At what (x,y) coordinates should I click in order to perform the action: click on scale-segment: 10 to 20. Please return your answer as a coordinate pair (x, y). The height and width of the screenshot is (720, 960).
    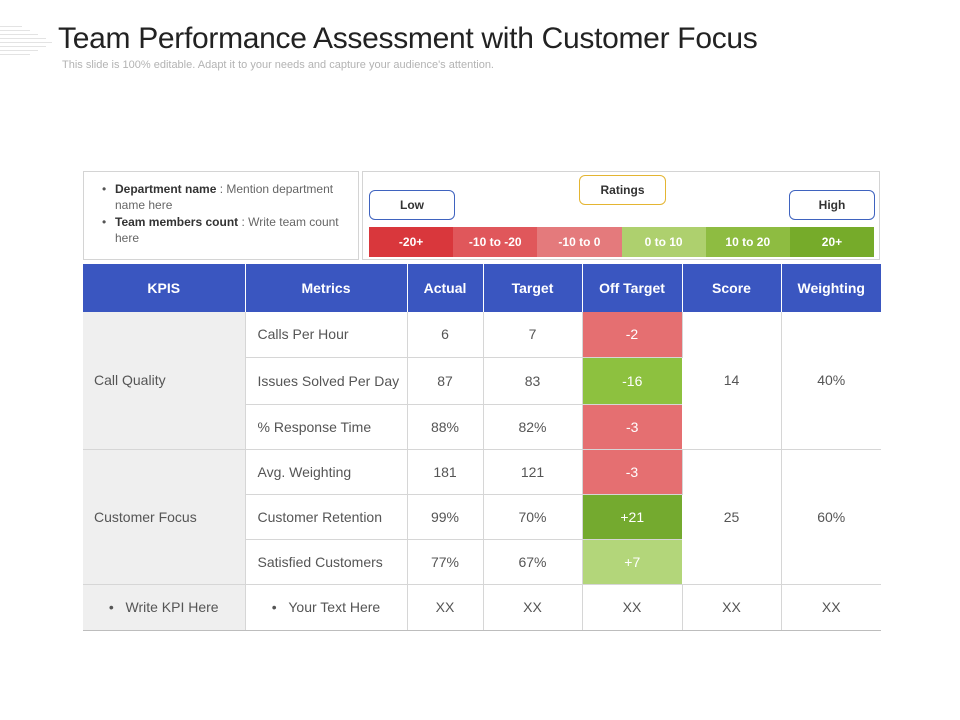
    Looking at the image, I should click on (747, 242).